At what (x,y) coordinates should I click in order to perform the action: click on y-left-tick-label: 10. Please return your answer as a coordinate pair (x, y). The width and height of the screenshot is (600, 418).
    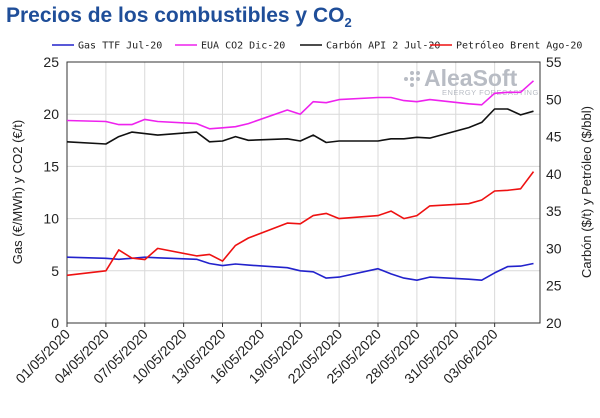
    Looking at the image, I should click on (51, 219).